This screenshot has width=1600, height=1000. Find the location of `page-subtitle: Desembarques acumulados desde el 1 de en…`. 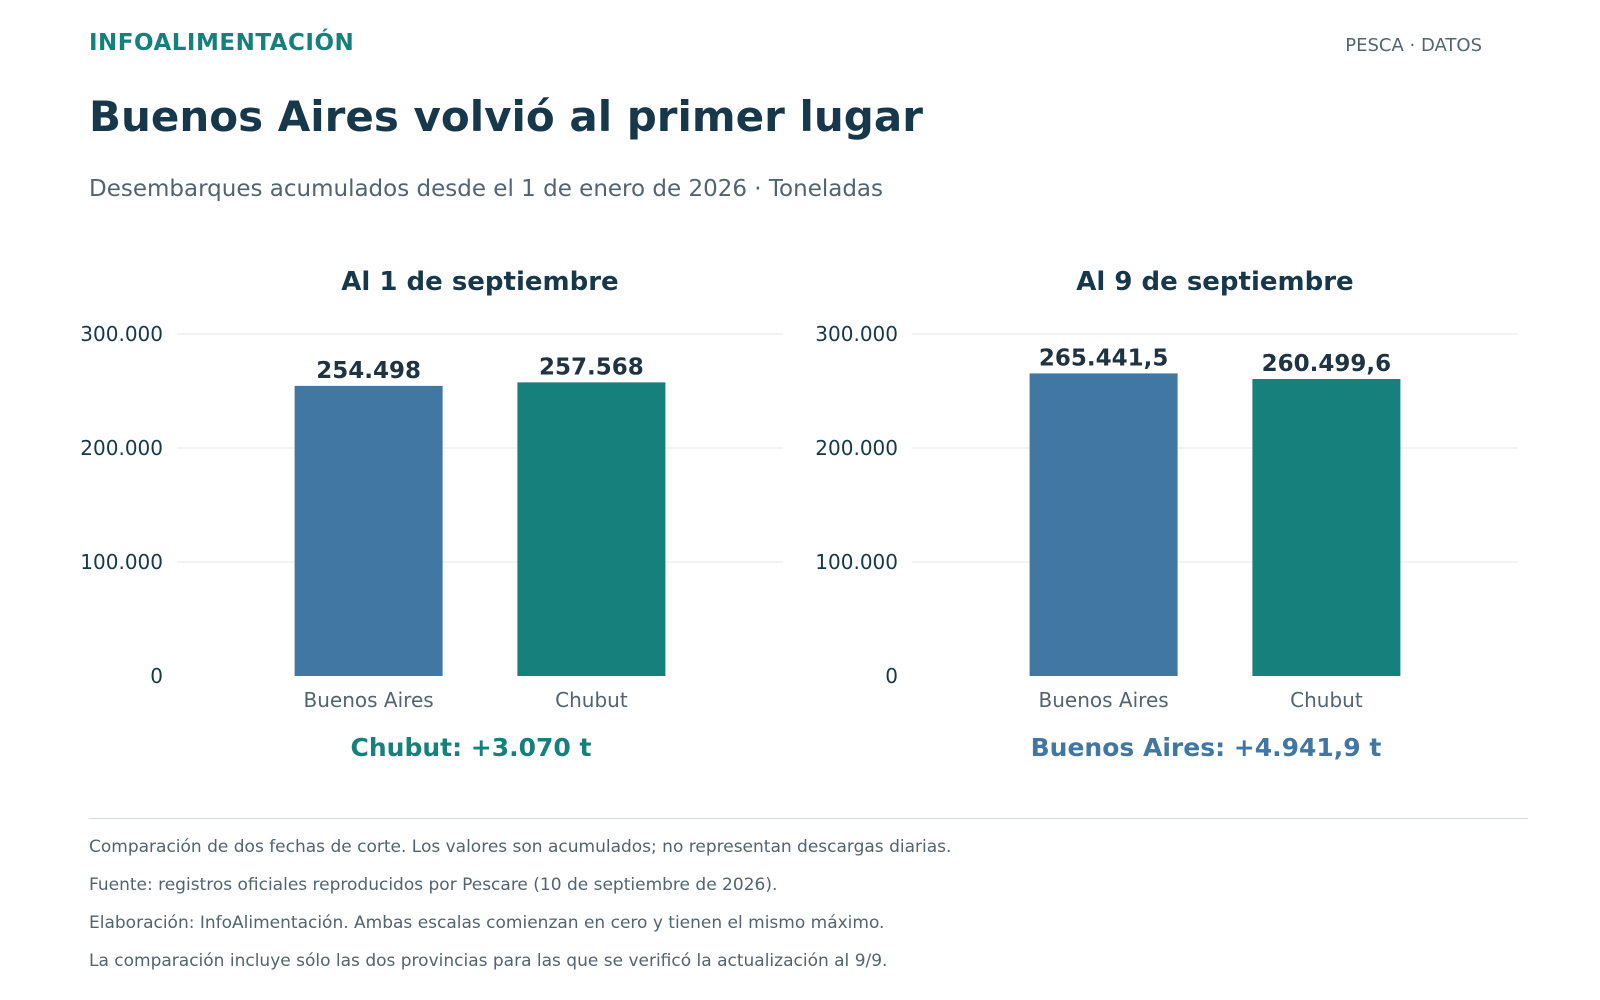

page-subtitle: Desembarques acumulados desde el 1 de en… is located at coordinates (486, 189).